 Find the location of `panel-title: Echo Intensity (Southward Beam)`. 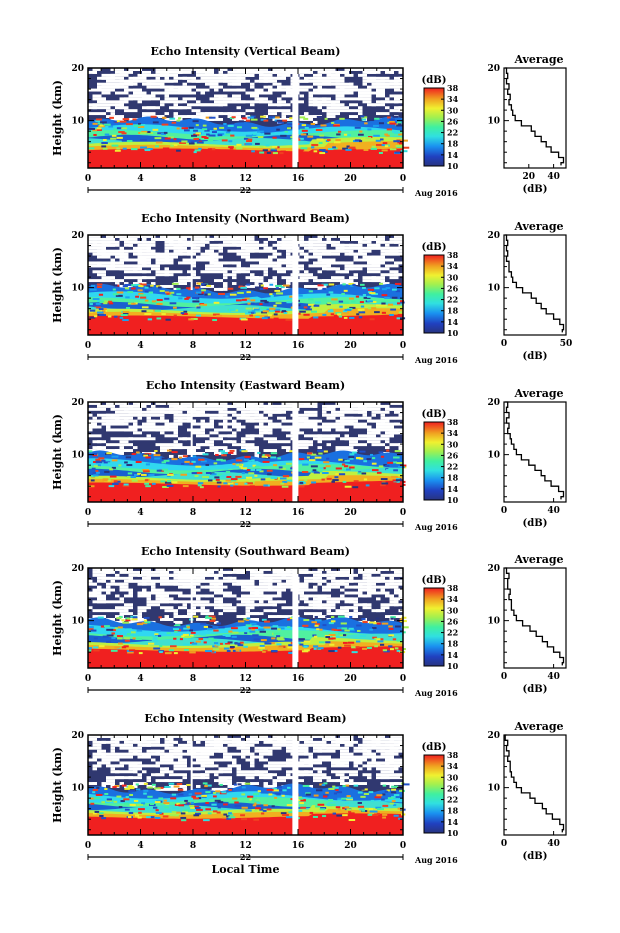

panel-title: Echo Intensity (Southward Beam) is located at coordinates (245, 551).